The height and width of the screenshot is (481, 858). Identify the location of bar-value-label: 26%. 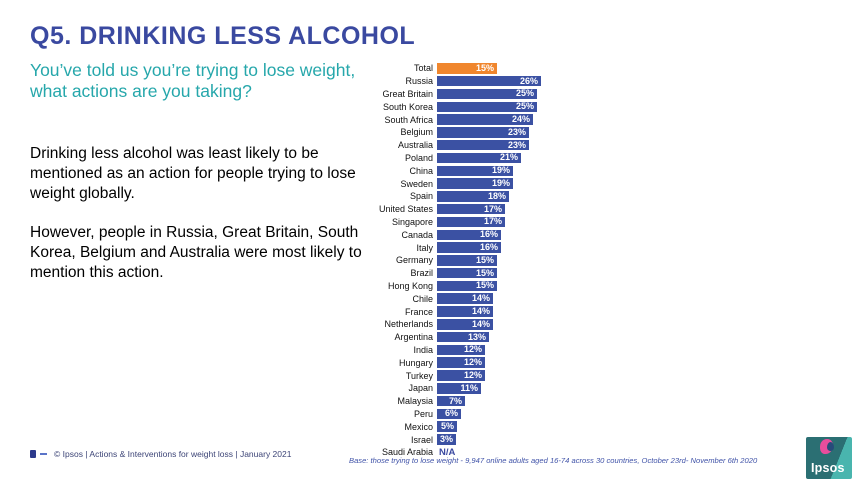
(528, 80).